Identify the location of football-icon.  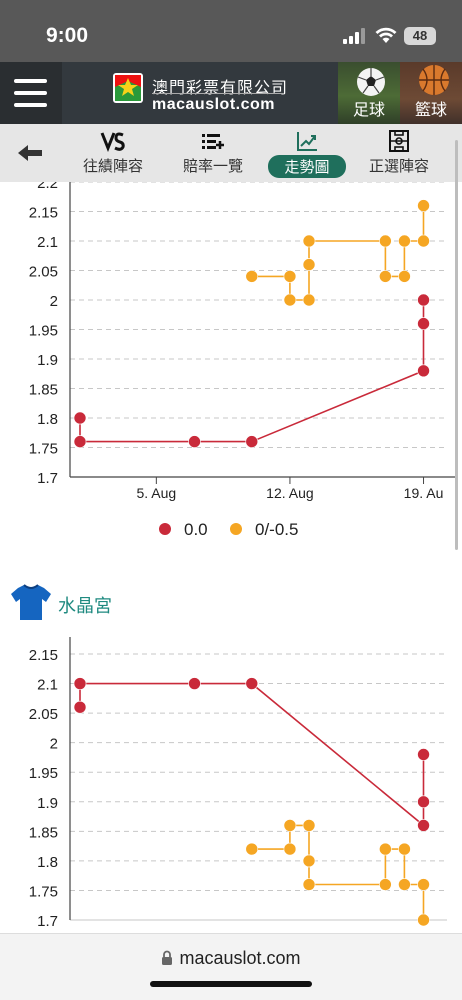
(371, 82).